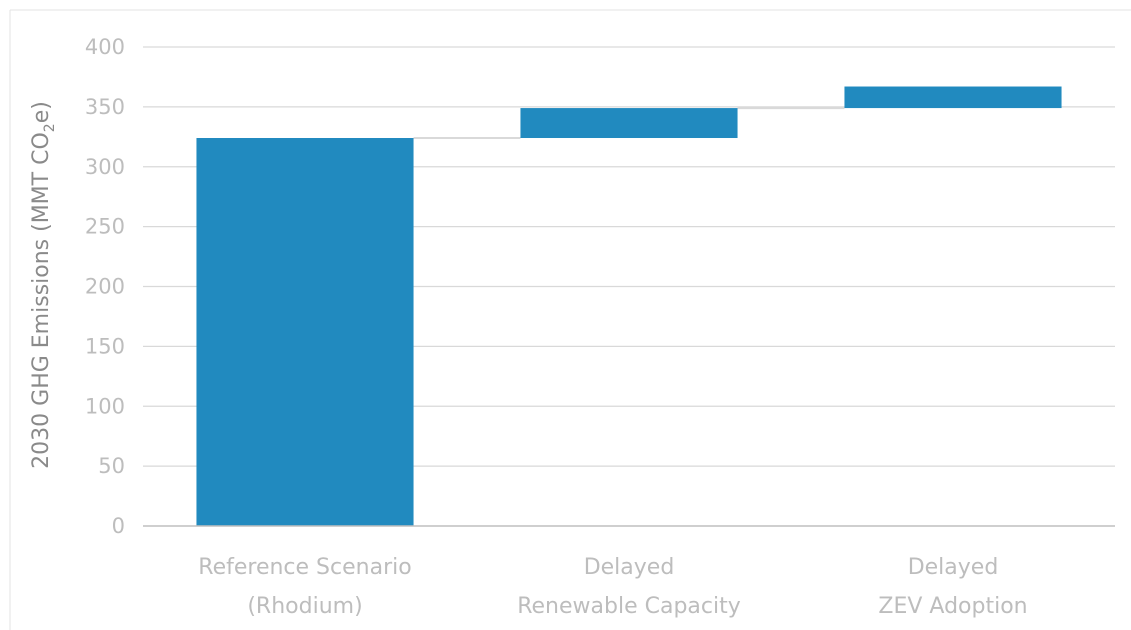 The height and width of the screenshot is (630, 1131). Describe the element at coordinates (50, 127) in the screenshot. I see `y-axis-label-subscript: 2` at that location.